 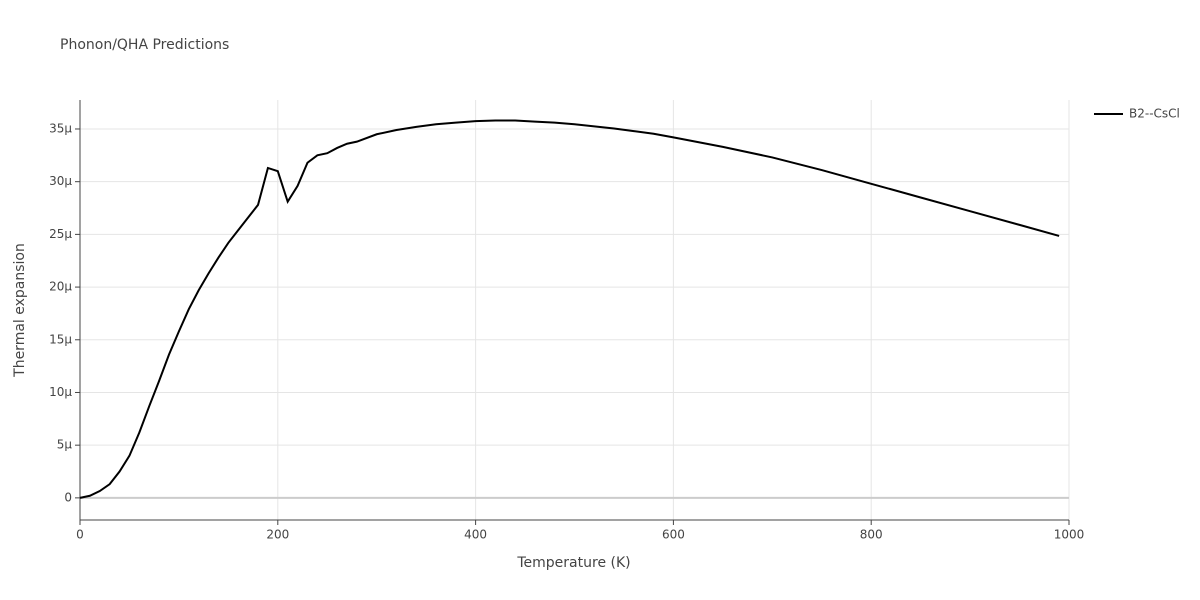 What do you see at coordinates (144, 45) in the screenshot?
I see `chart-title: Phonon/QHA Predictions` at bounding box center [144, 45].